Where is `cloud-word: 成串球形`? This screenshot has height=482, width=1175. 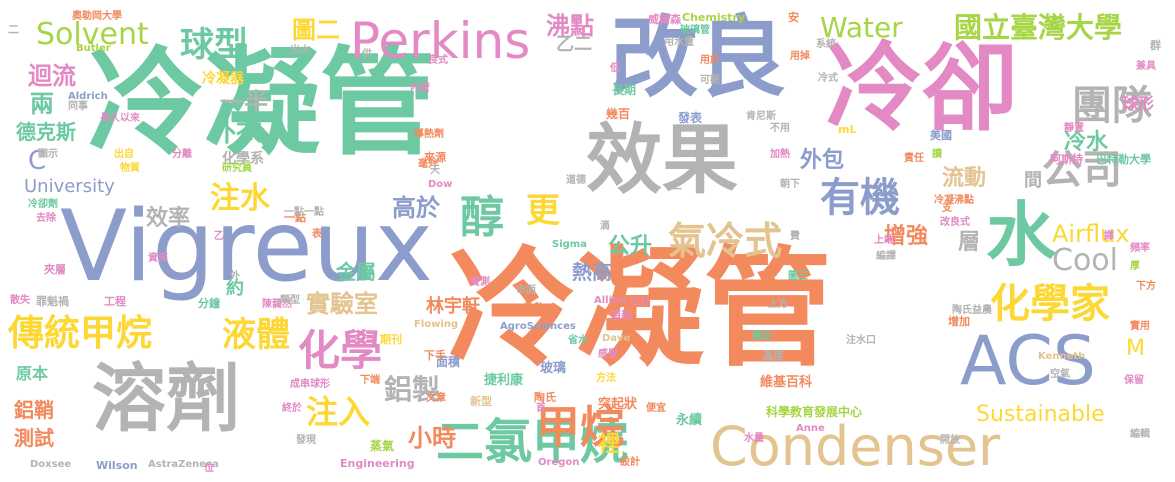 cloud-word: 成串球形 is located at coordinates (310, 384).